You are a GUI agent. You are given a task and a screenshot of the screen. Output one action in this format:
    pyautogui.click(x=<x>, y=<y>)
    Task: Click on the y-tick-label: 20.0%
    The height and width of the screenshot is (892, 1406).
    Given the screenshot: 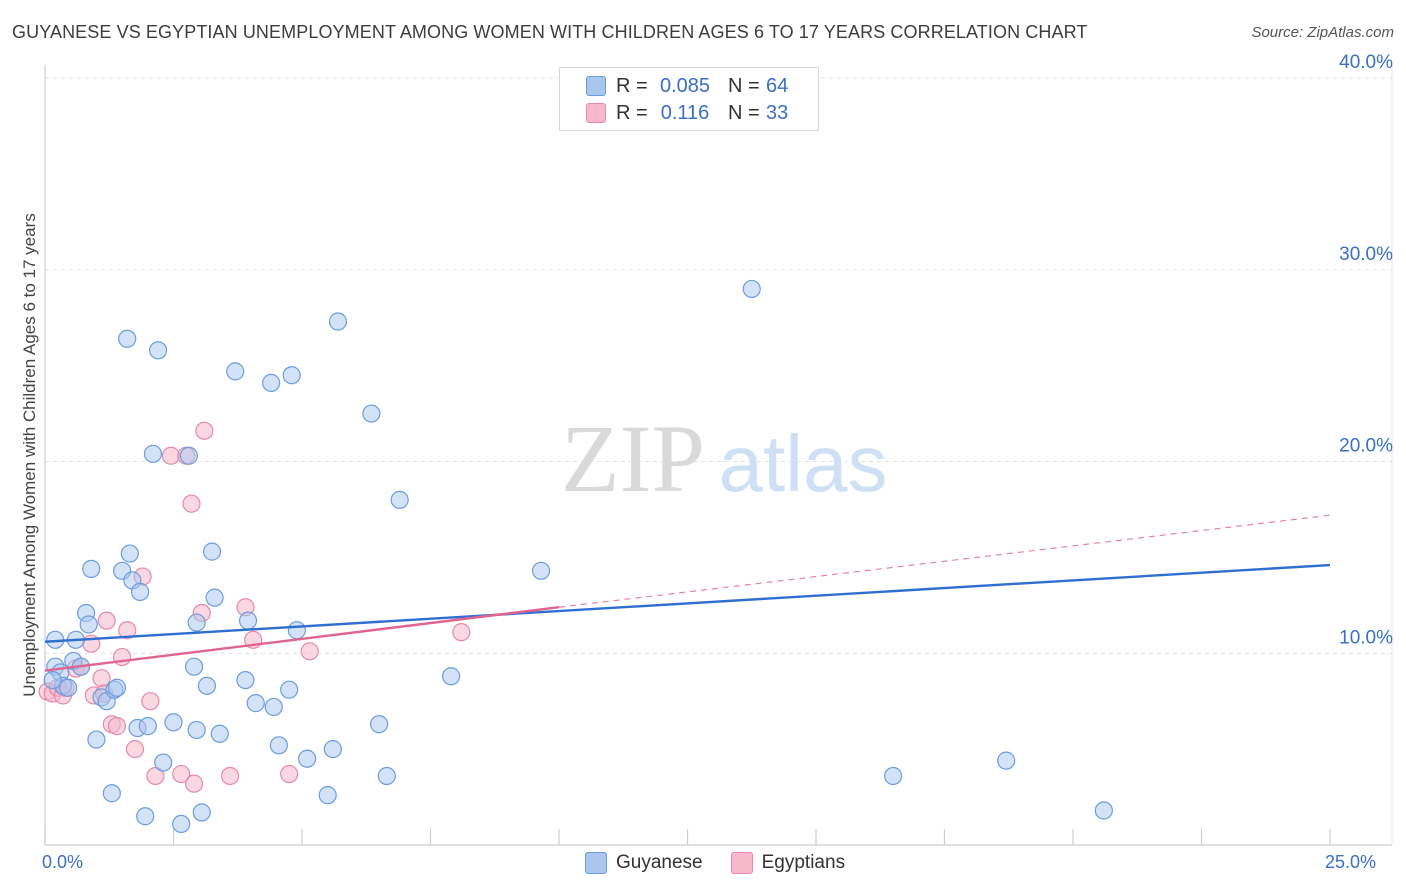 What is the action you would take?
    pyautogui.click(x=1366, y=446)
    